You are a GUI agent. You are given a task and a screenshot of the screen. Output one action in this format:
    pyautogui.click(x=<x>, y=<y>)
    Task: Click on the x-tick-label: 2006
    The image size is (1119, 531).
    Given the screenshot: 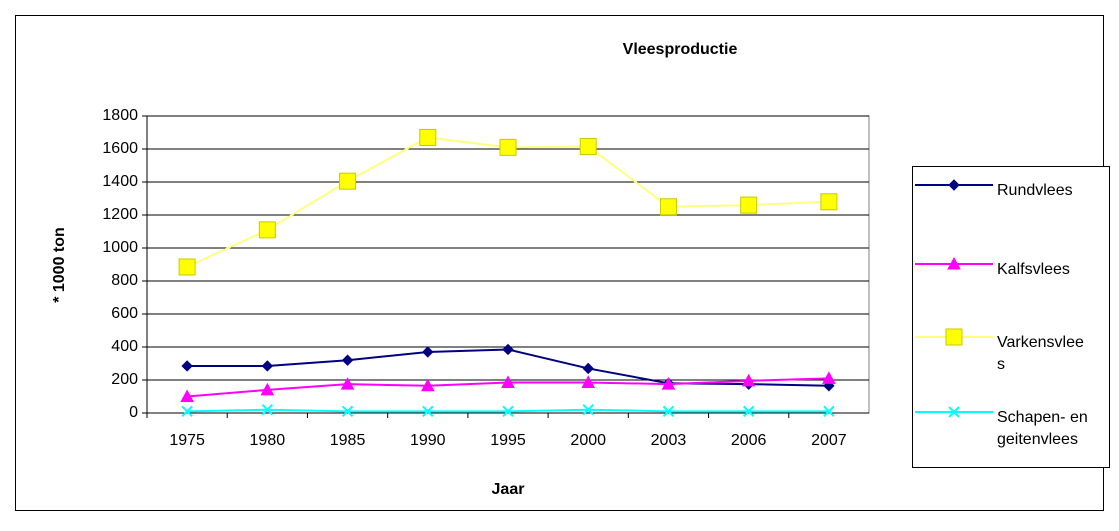 What is the action you would take?
    pyautogui.click(x=749, y=440)
    